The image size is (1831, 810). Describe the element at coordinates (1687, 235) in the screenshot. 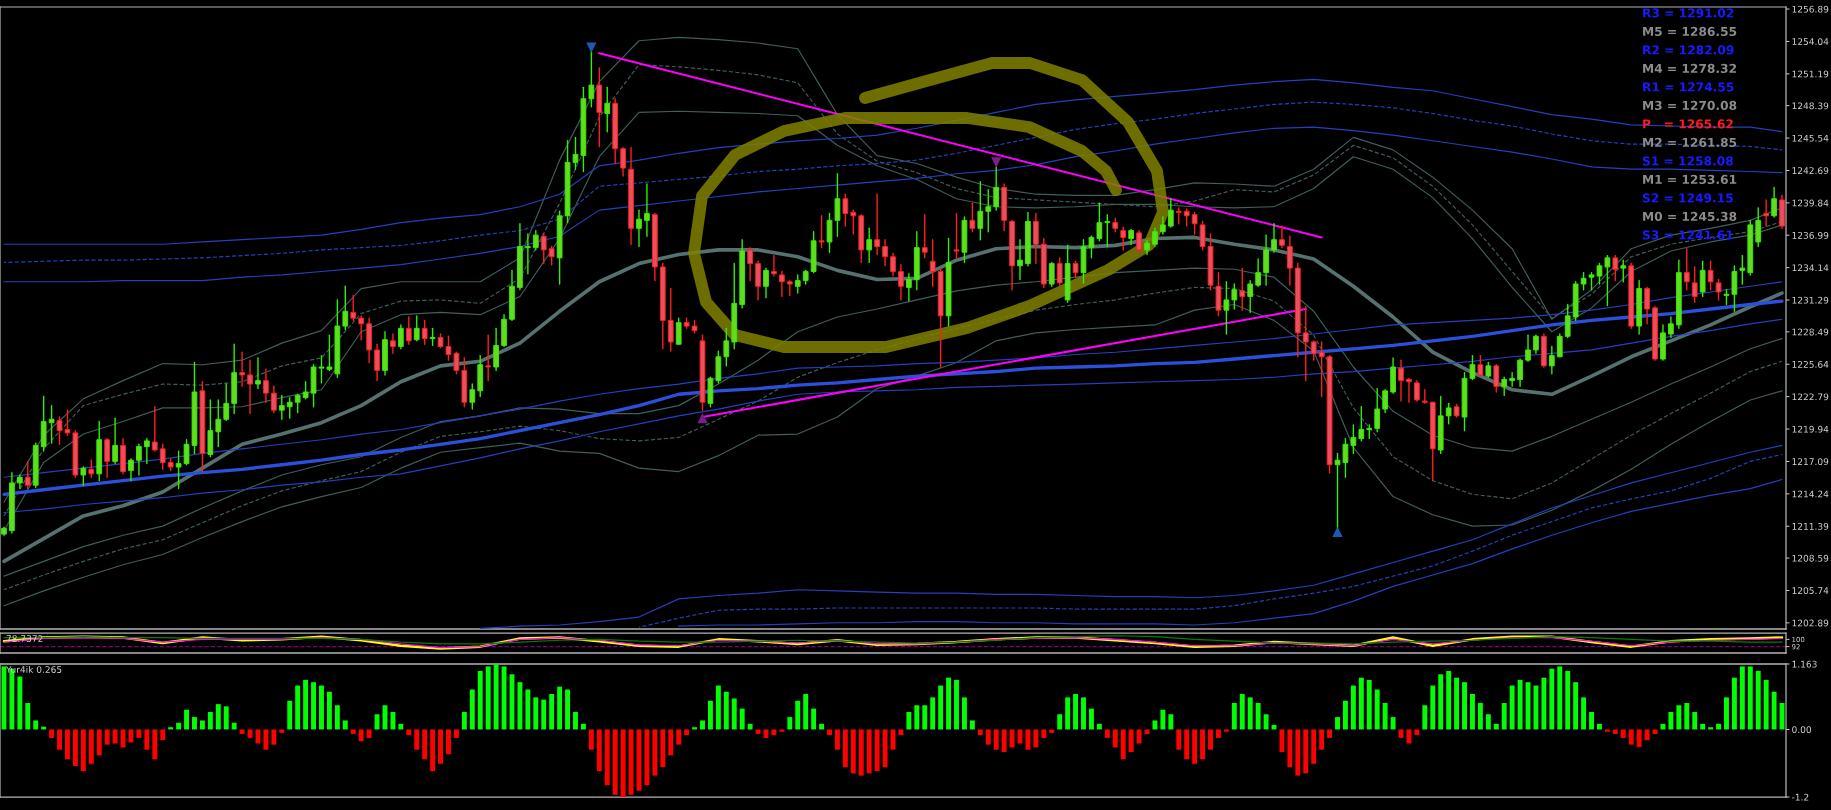

I see `annotation: S3 = 1241.61` at that location.